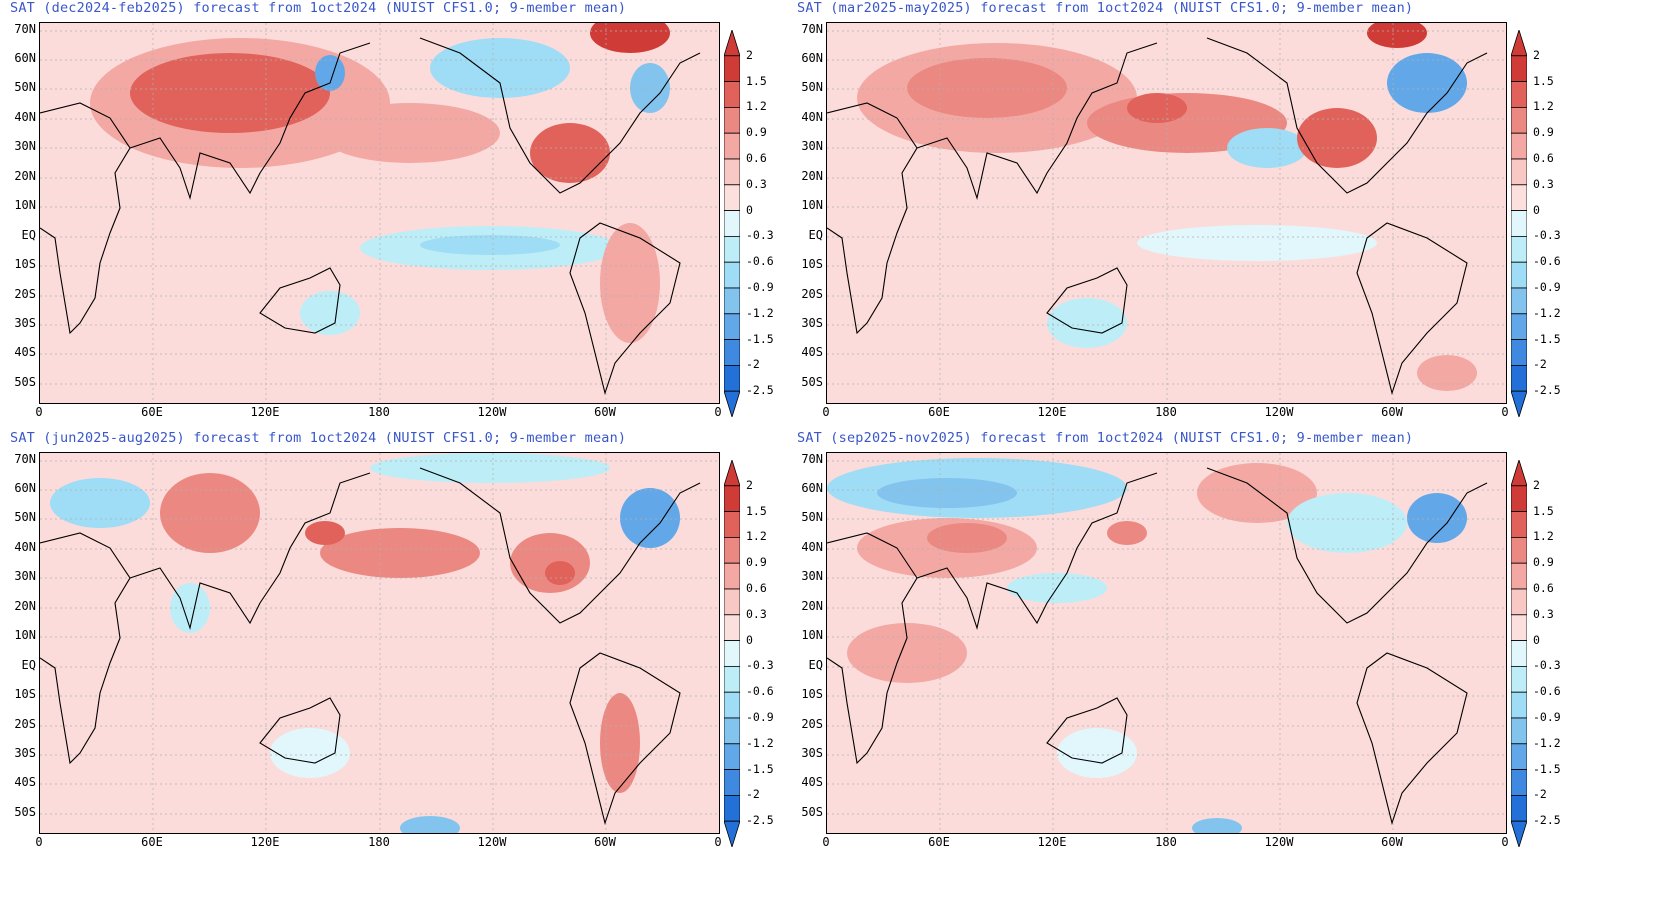  What do you see at coordinates (812, 87) in the screenshot?
I see `lat-label: 50N` at bounding box center [812, 87].